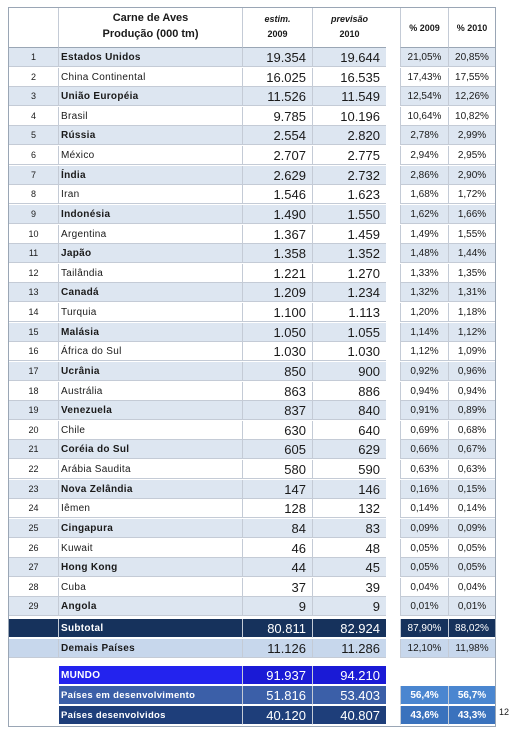  Describe the element at coordinates (504, 712) in the screenshot. I see `page-number: 12` at that location.